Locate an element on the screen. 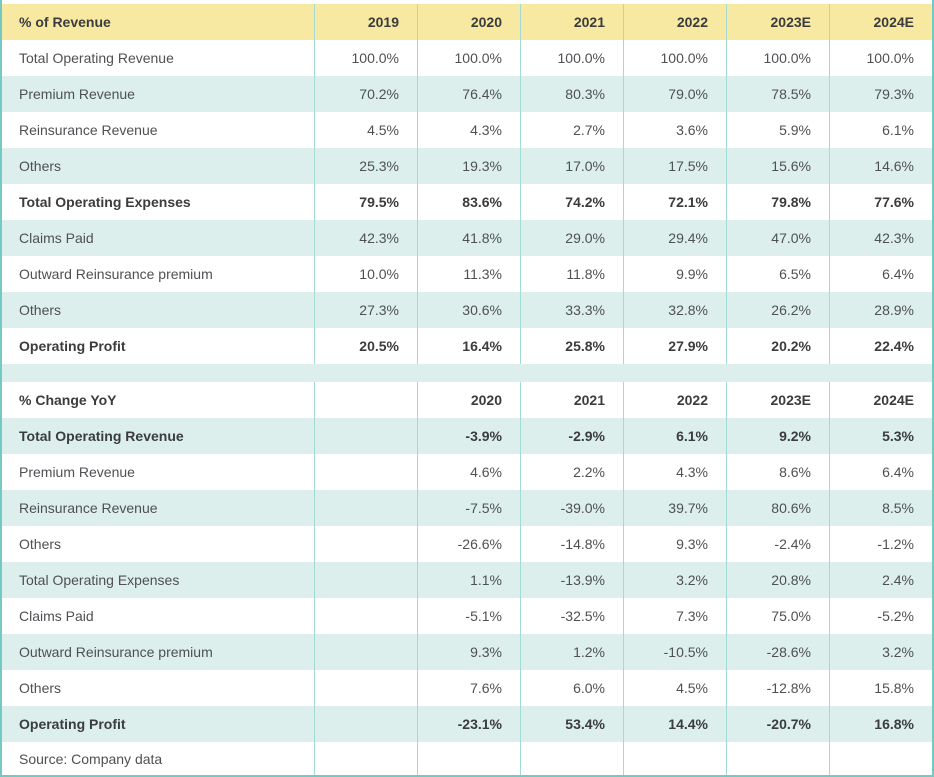 The height and width of the screenshot is (777, 934). value-cell: 11.3% is located at coordinates (468, 274).